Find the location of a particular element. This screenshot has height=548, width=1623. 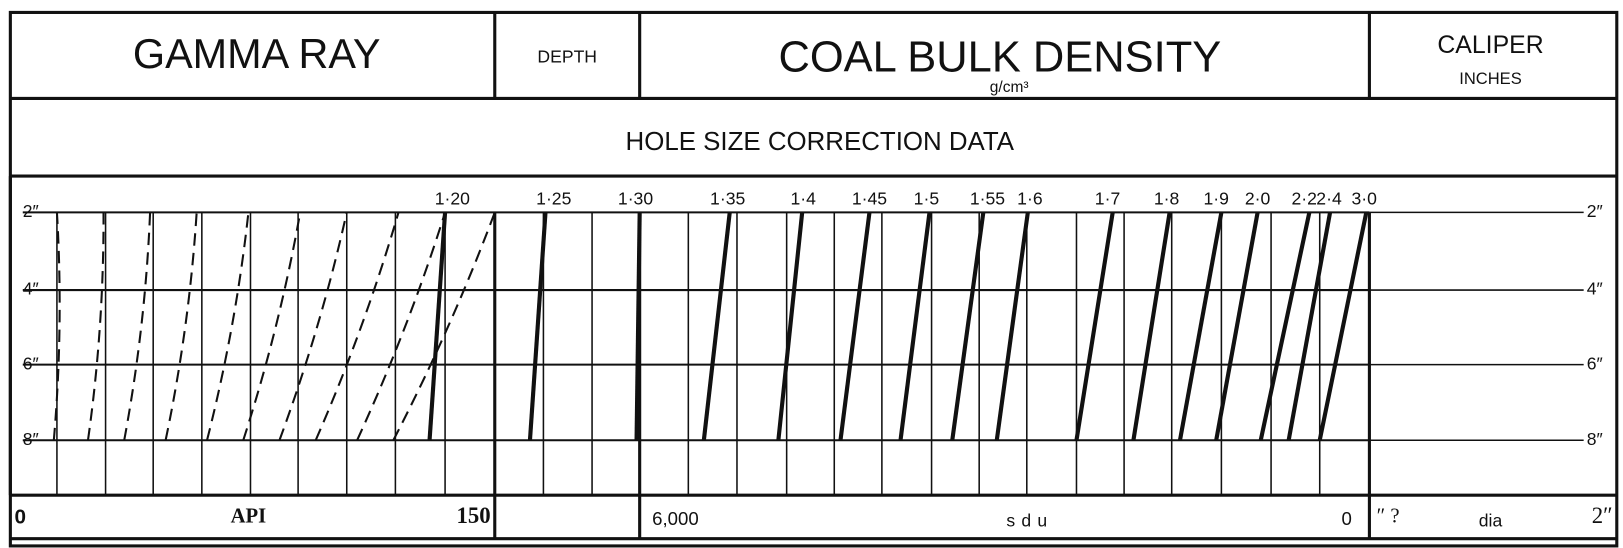

depth-title: DEPTH is located at coordinates (567, 57).